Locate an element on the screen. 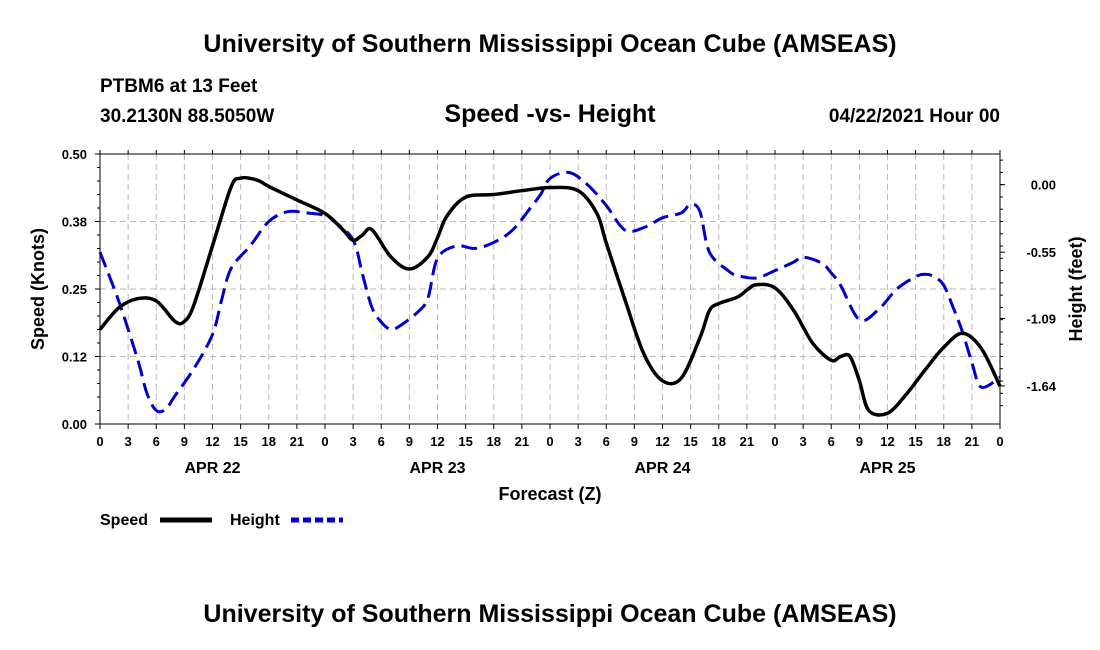 This screenshot has height=650, width=1100. date-label: APR 23 is located at coordinates (437, 468).